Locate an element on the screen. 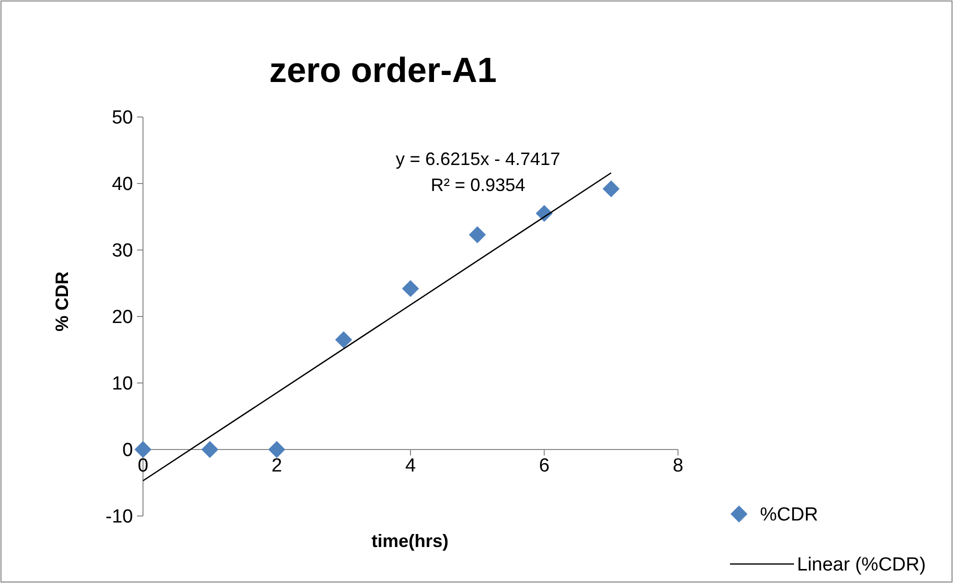  x-axis-title: time(hrs) is located at coordinates (410, 541).